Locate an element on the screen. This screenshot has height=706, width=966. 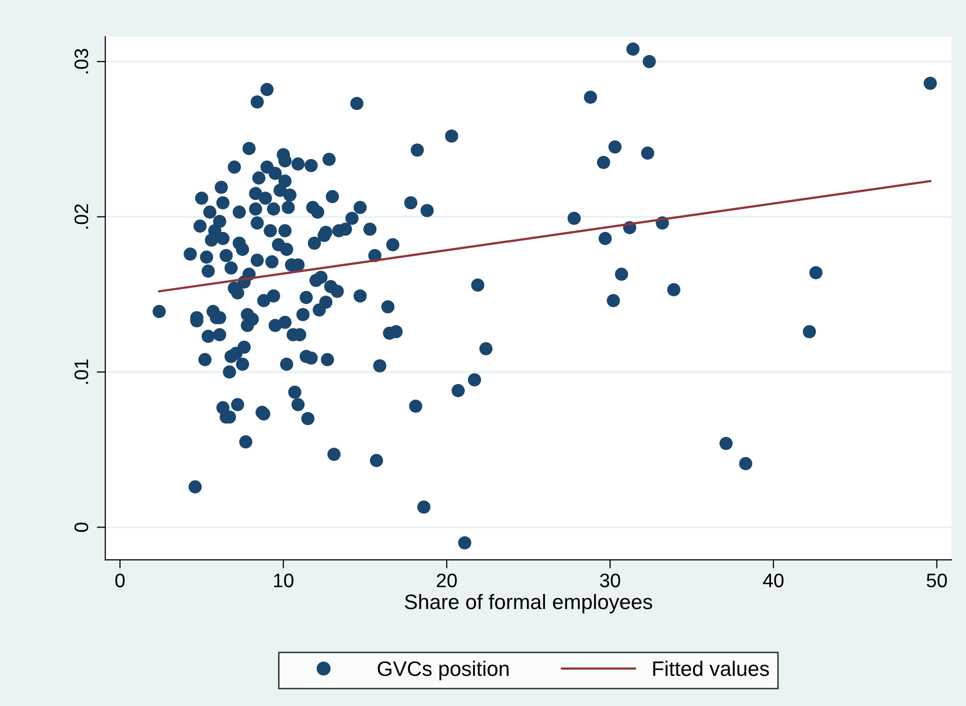
x-tick-label: 30 is located at coordinates (610, 581).